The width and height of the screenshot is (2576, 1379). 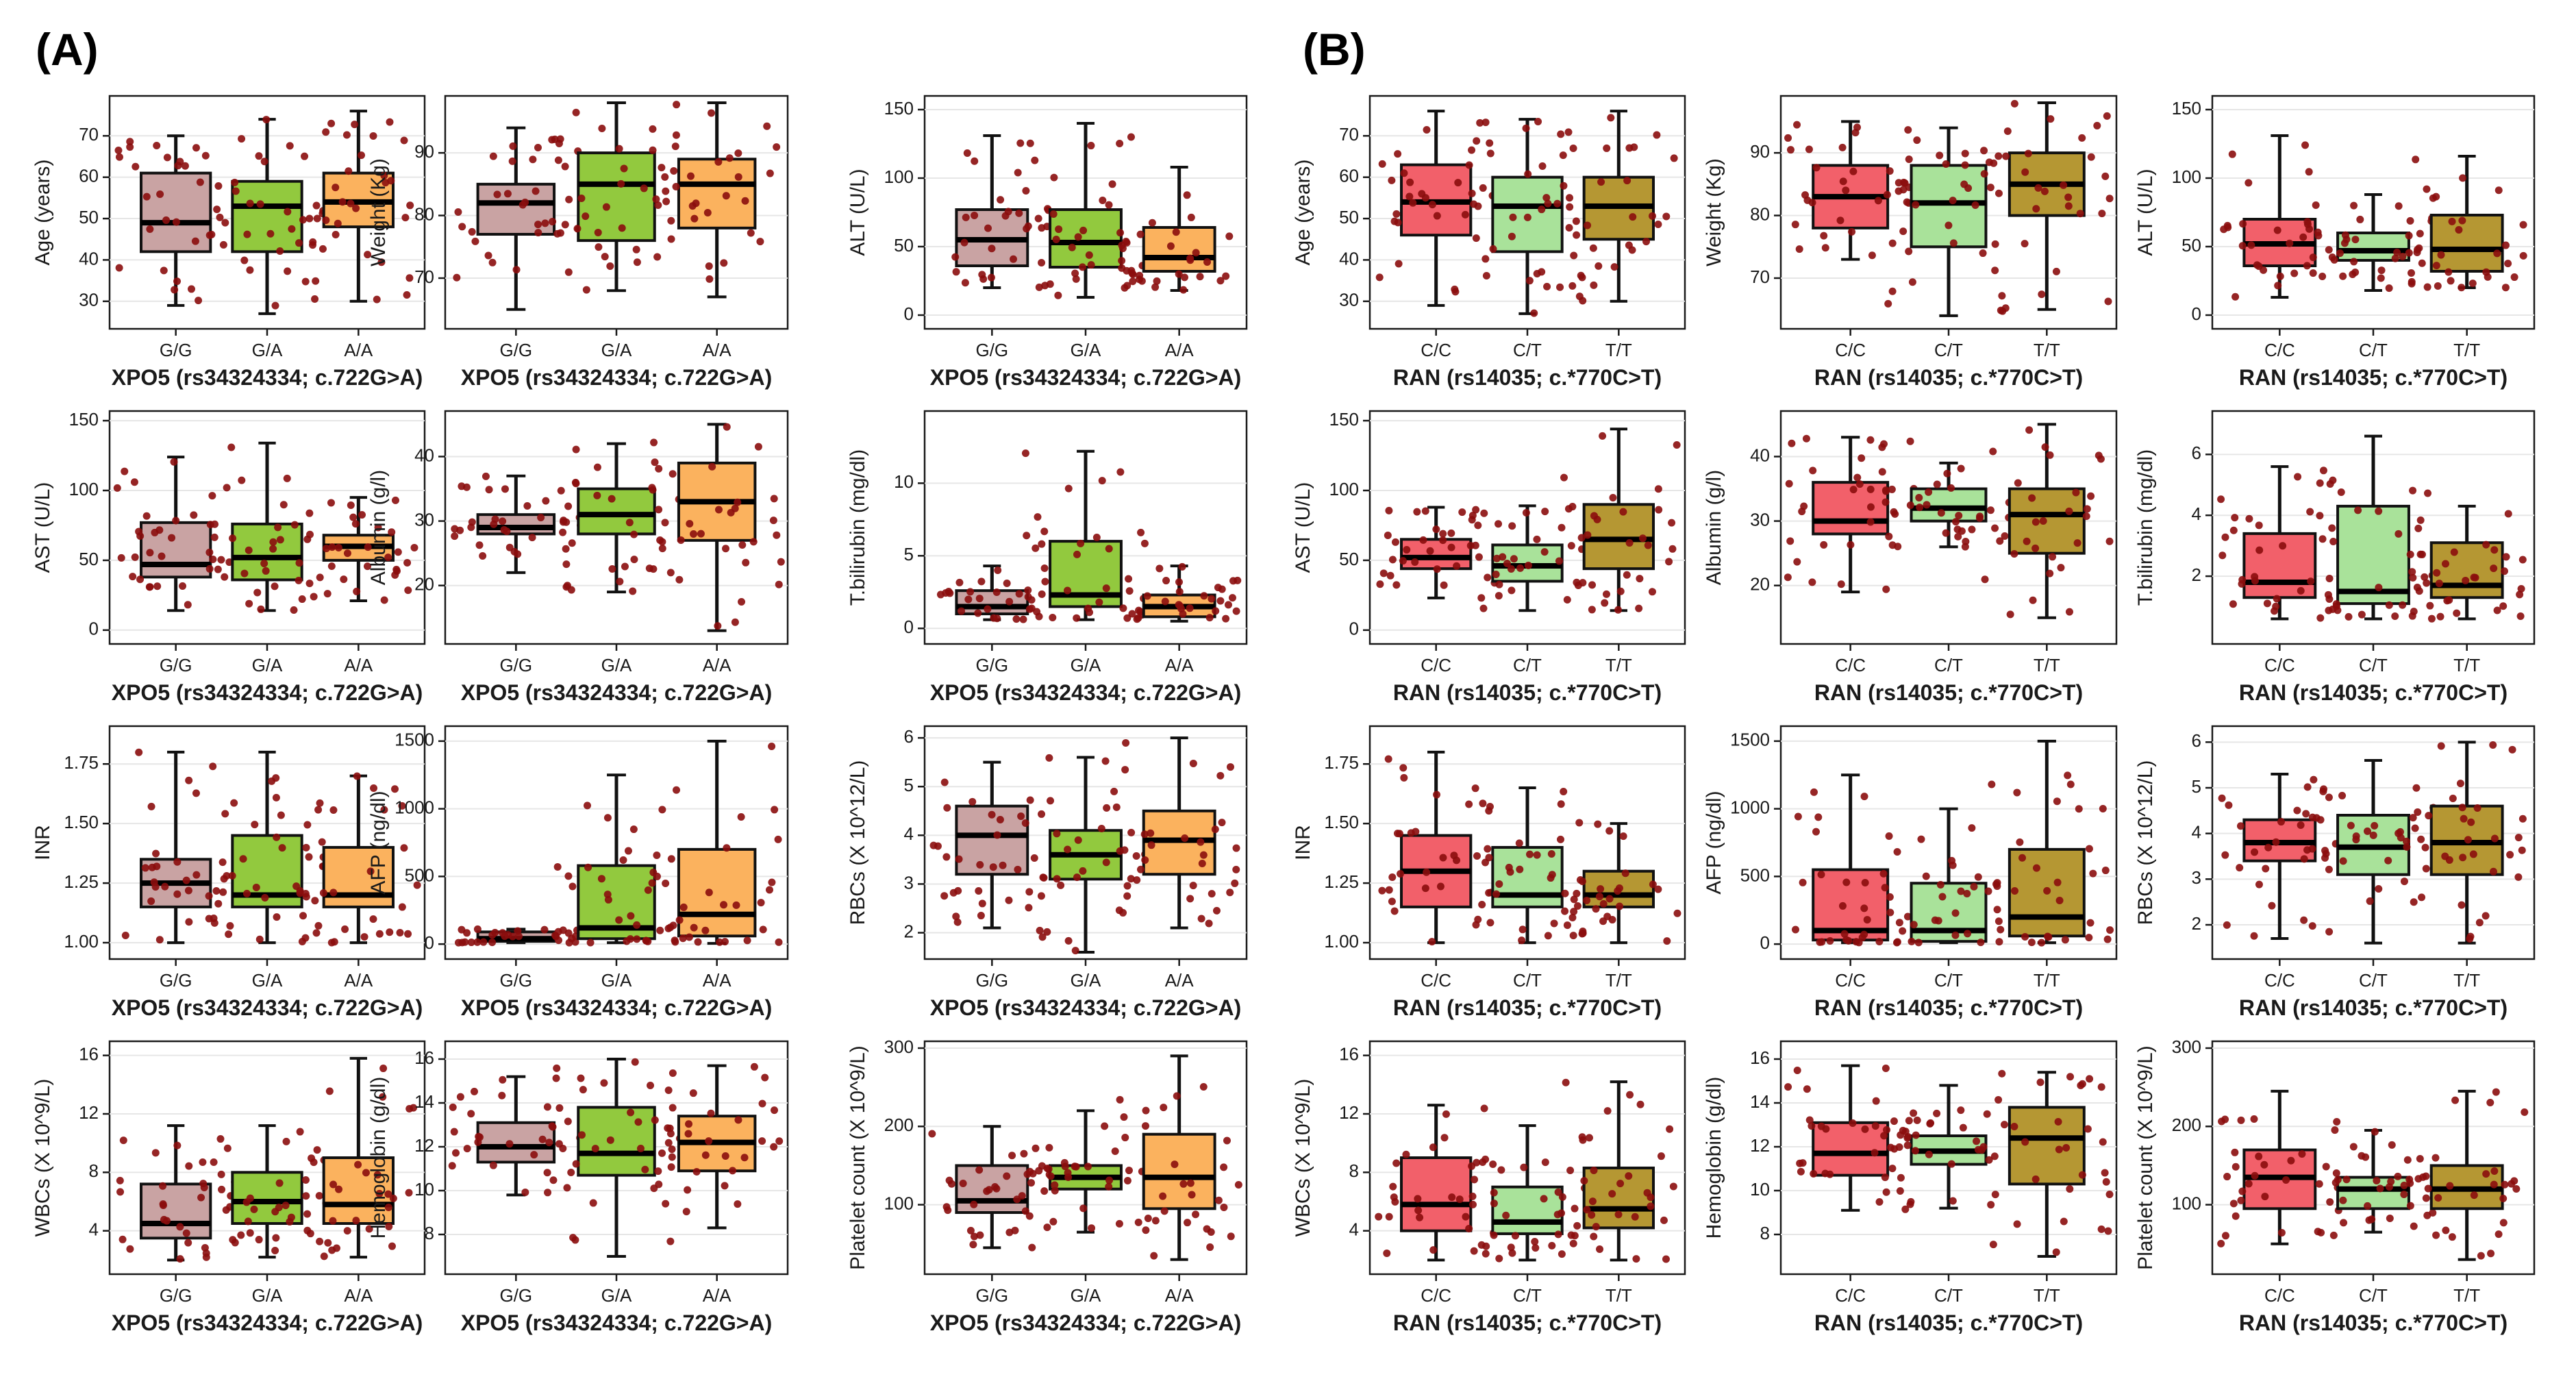 I want to click on y-axis-title: ALT (U/L), so click(x=2145, y=213).